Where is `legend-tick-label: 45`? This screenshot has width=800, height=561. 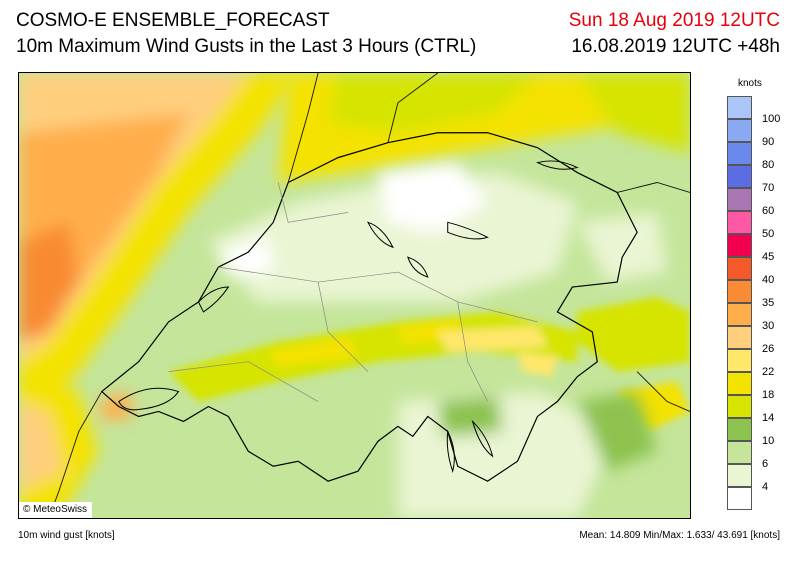
legend-tick-label: 45 is located at coordinates (768, 257).